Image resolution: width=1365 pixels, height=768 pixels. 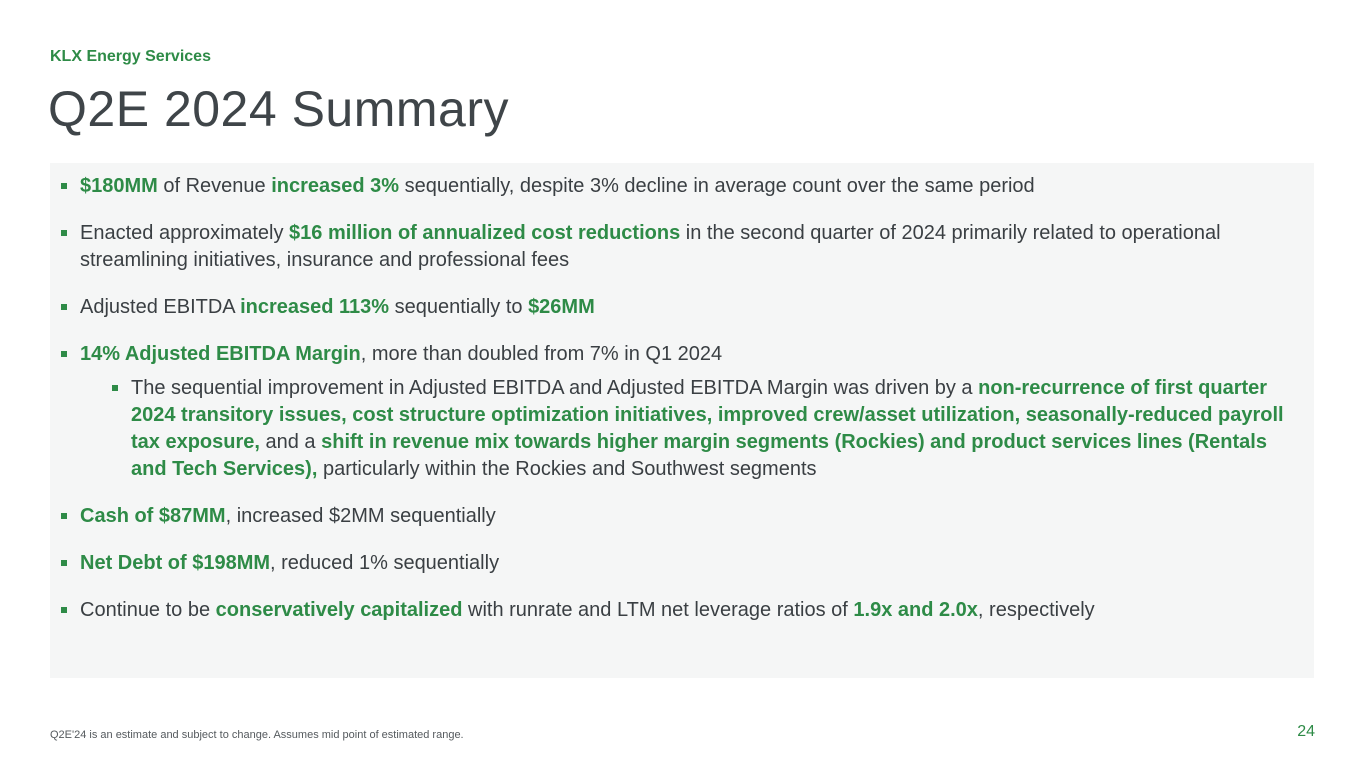 What do you see at coordinates (278, 109) in the screenshot?
I see `page-title: Q2E 2024 Summary` at bounding box center [278, 109].